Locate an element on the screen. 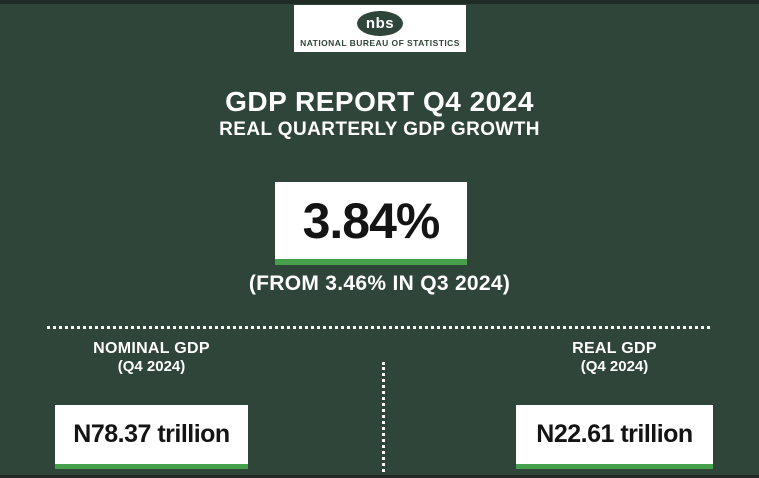 This screenshot has height=478, width=759. nbs-logo-icon: nbs is located at coordinates (380, 23).